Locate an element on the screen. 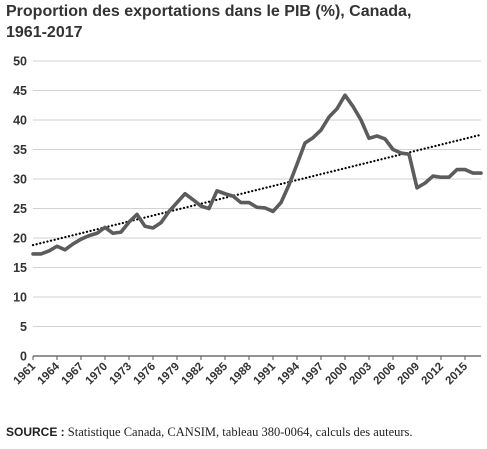  x-tick-label: 1976 is located at coordinates (145, 374).